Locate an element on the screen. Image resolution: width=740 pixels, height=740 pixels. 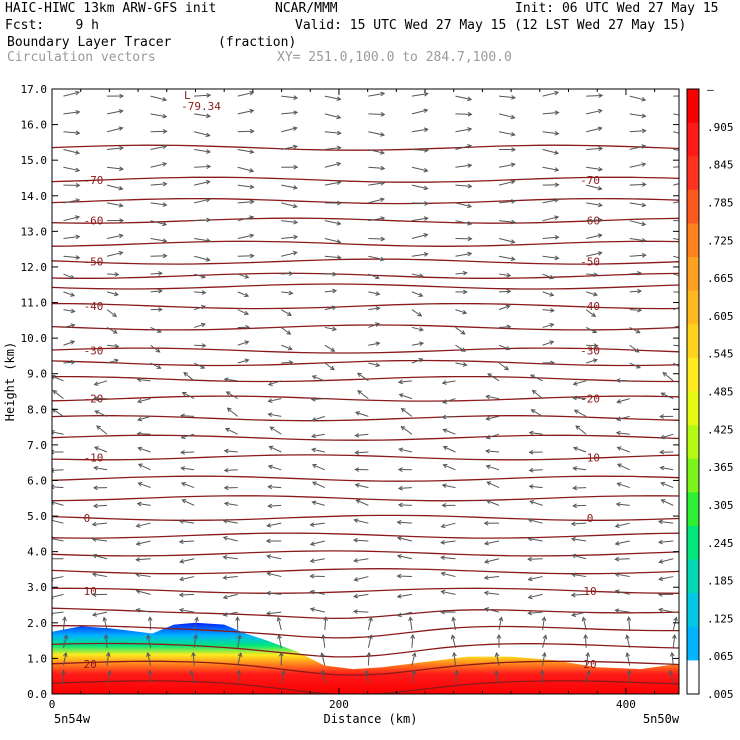
y-tick-label: 6.0 is located at coordinates (37, 480).